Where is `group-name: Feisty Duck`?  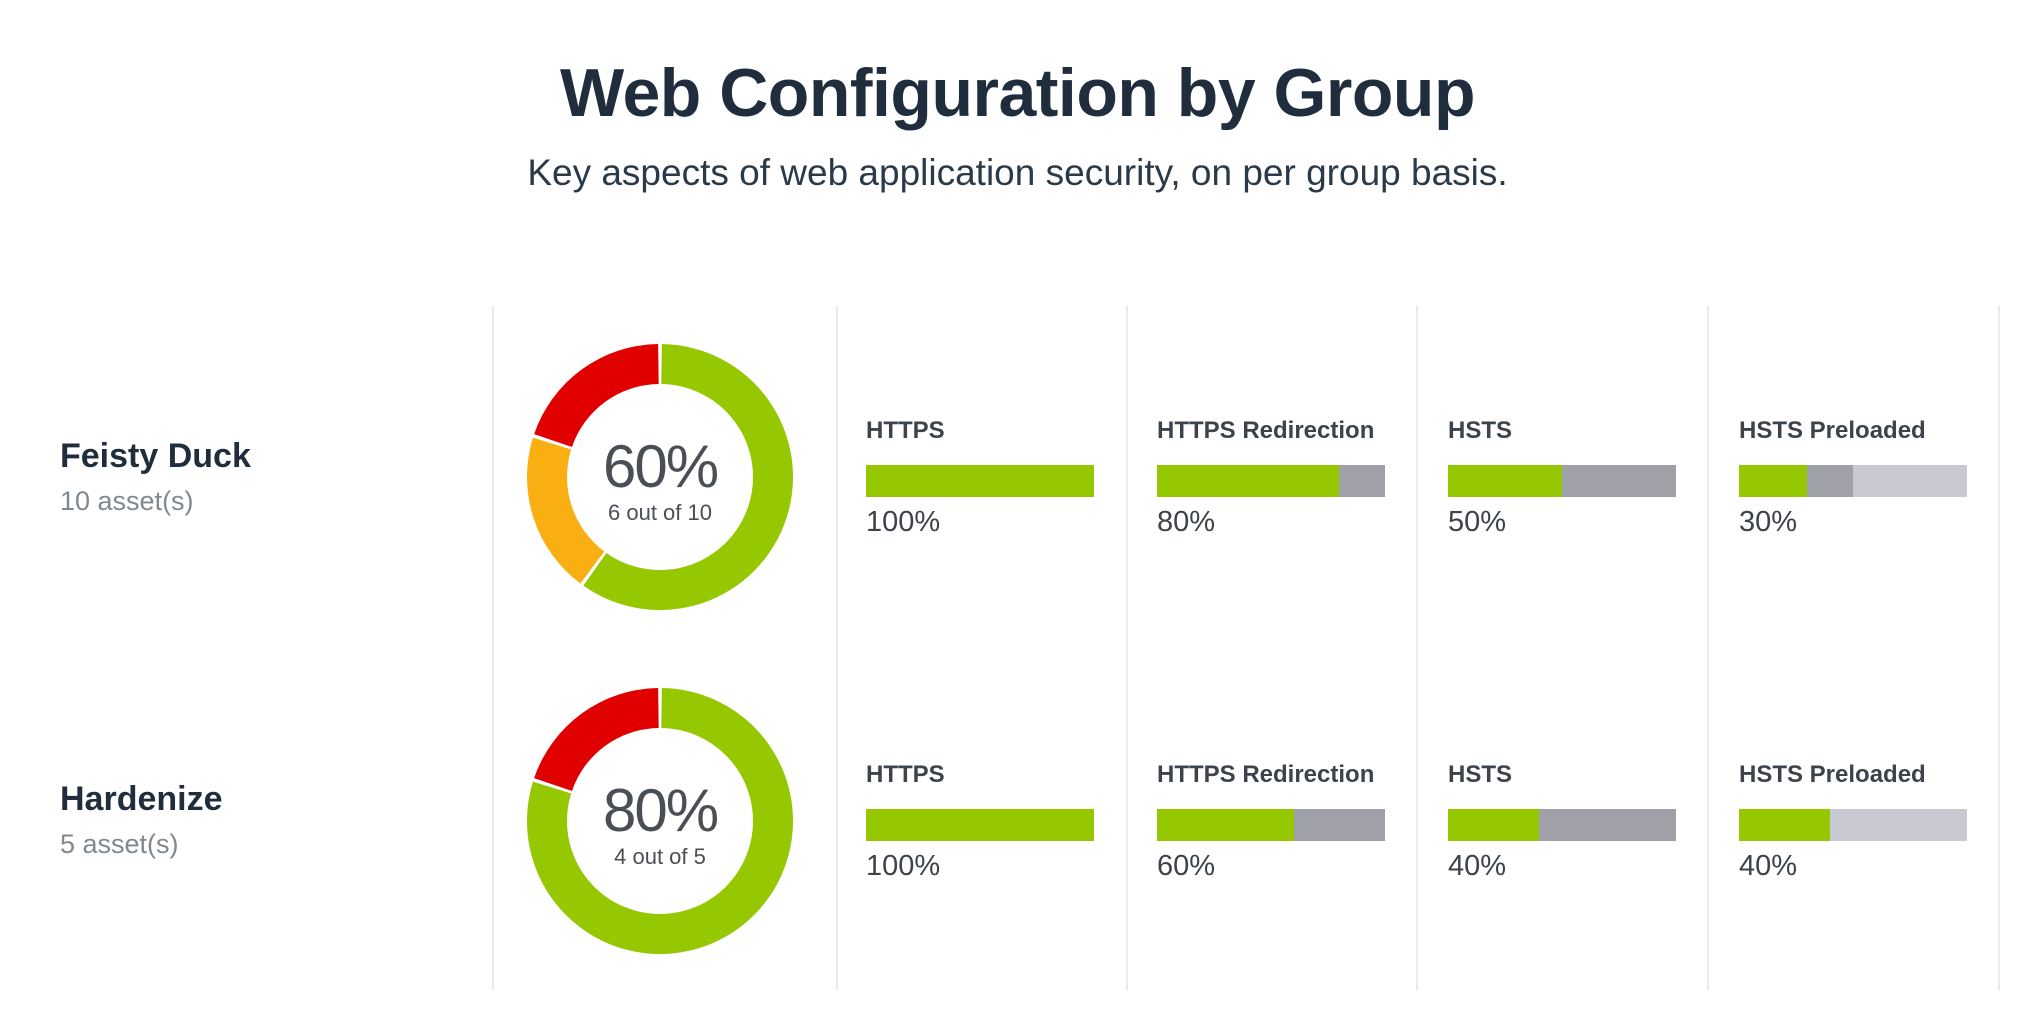 group-name: Feisty Duck is located at coordinates (155, 456).